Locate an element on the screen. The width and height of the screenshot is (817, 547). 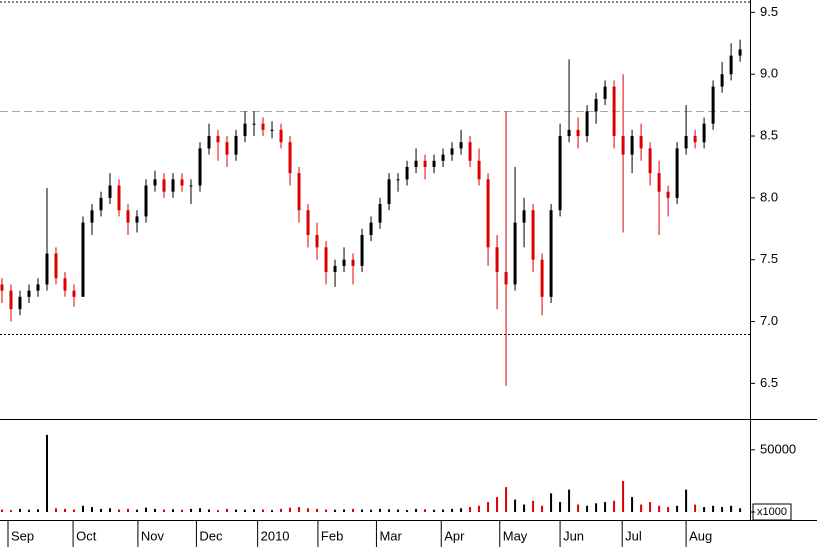
y-tick-label: 8.0 is located at coordinates (769, 196).